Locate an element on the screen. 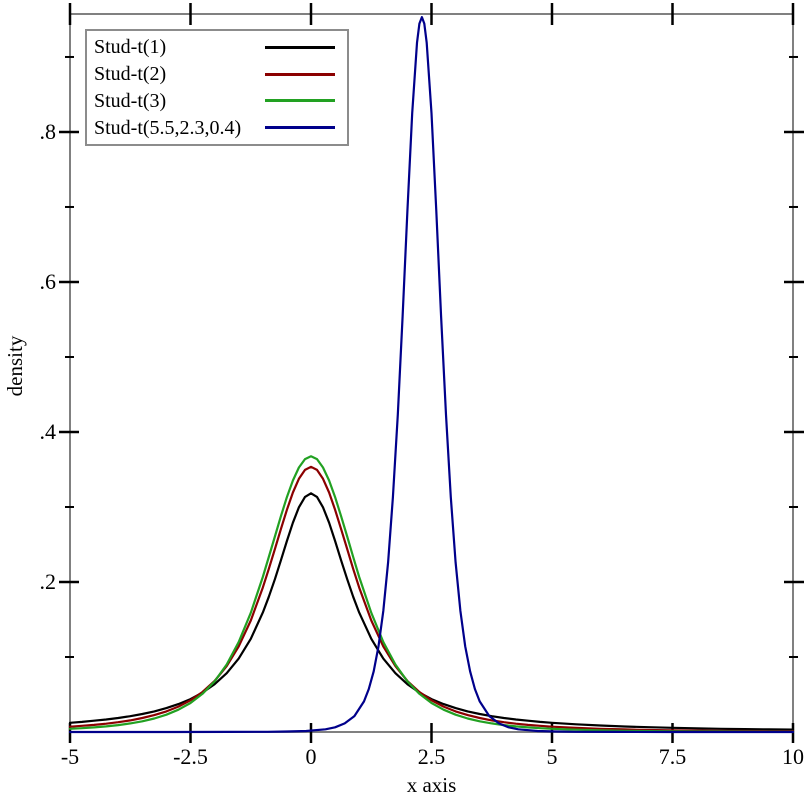  y-tick-label: .2 is located at coordinates (48, 581).